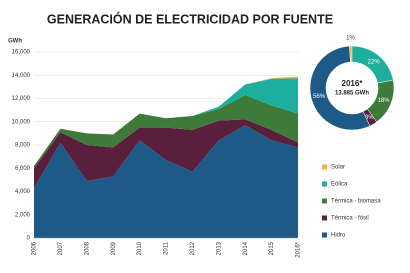  Describe the element at coordinates (339, 185) in the screenshot. I see `legend-label: Eólica` at that location.